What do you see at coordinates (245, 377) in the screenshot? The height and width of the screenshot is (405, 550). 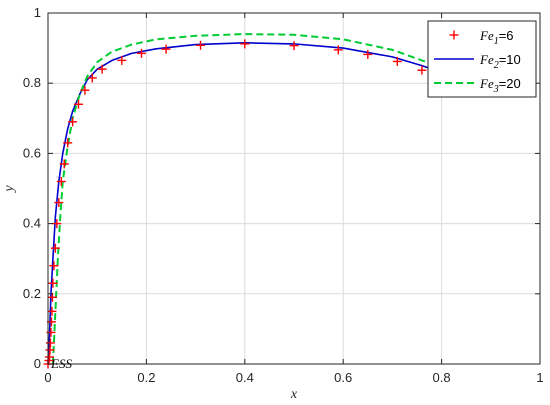 I see `x-tick-label: 0.4` at bounding box center [245, 377].